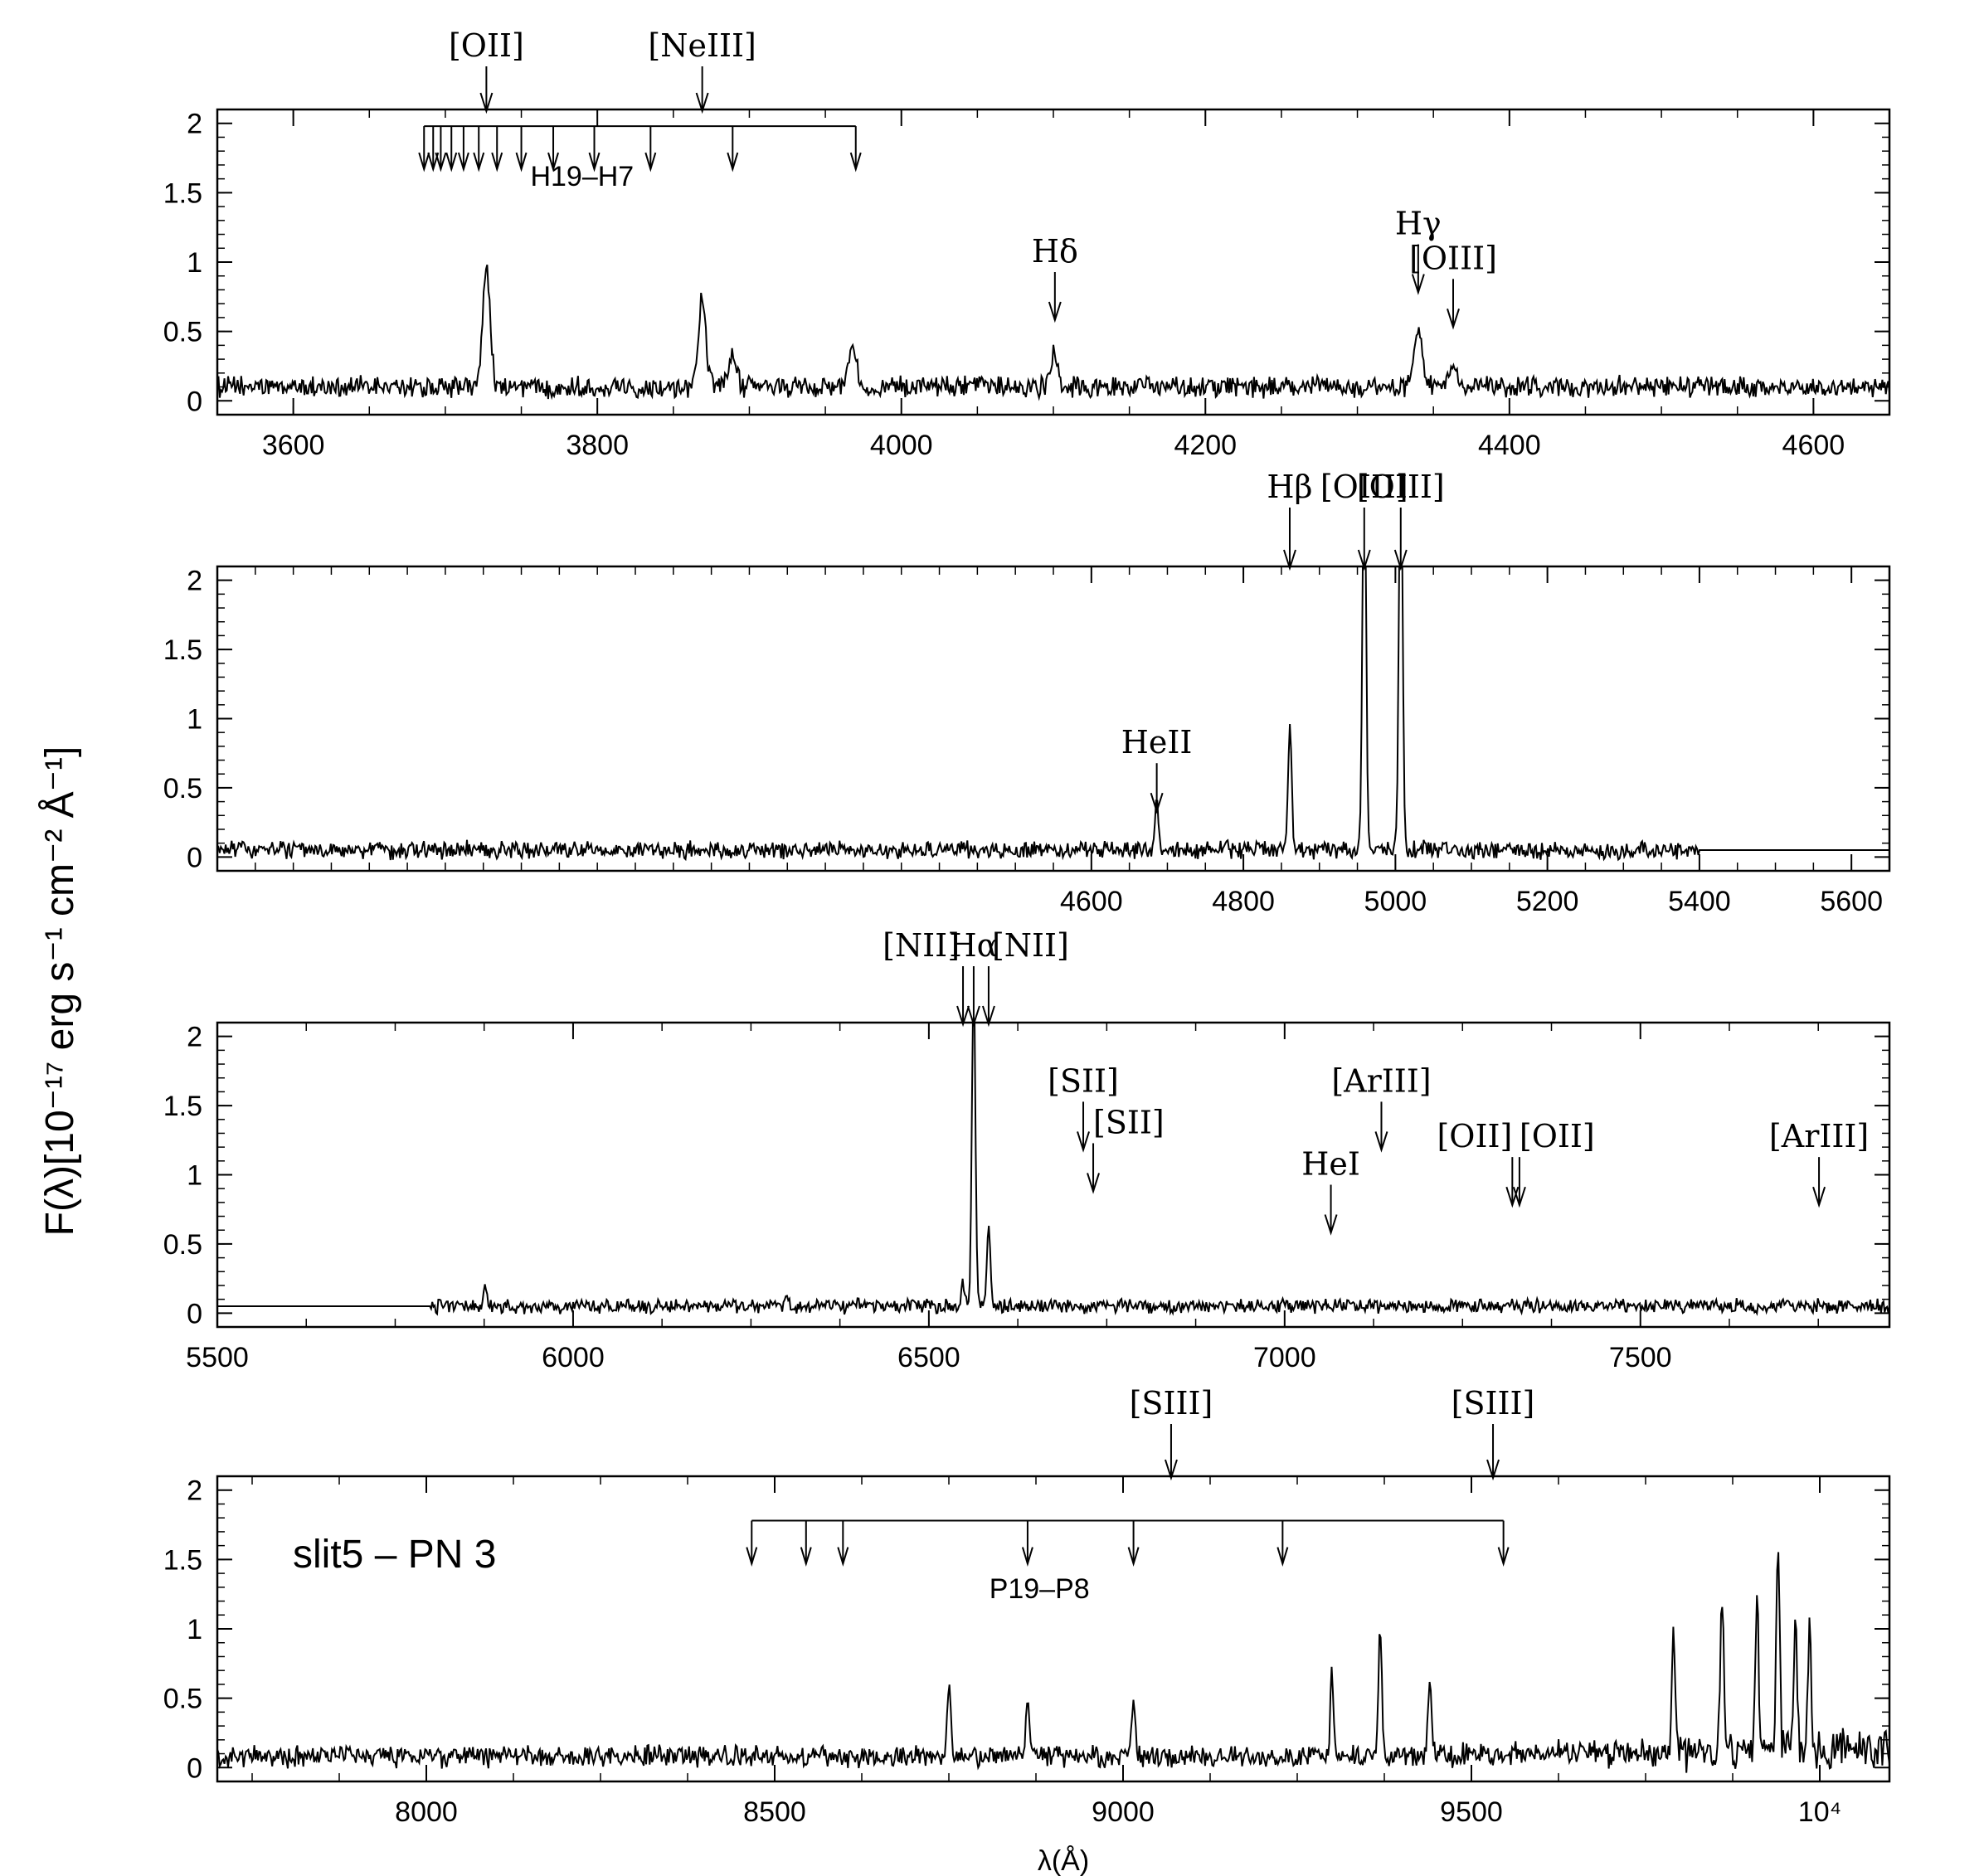 This screenshot has width=1984, height=1876. I want to click on x-tick-label: 5600, so click(1851, 901).